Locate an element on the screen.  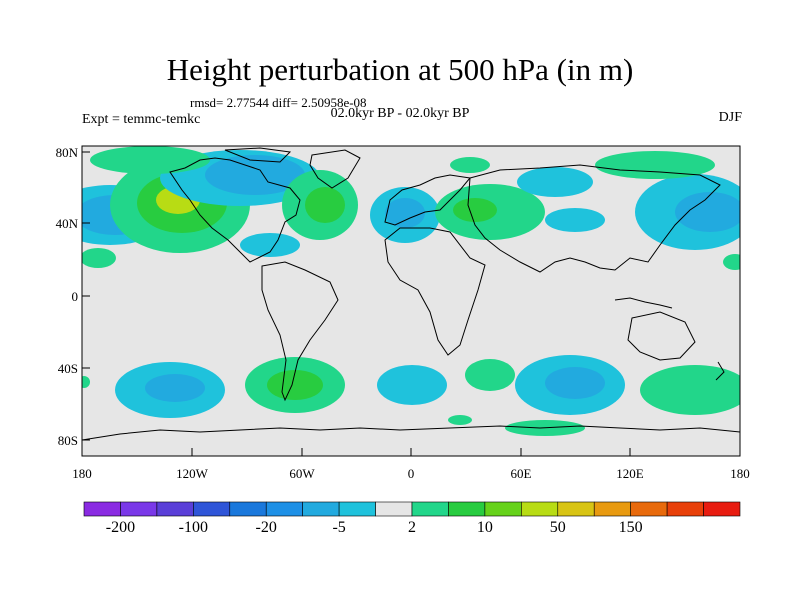
colorbar-label: 10 is located at coordinates (484, 527).